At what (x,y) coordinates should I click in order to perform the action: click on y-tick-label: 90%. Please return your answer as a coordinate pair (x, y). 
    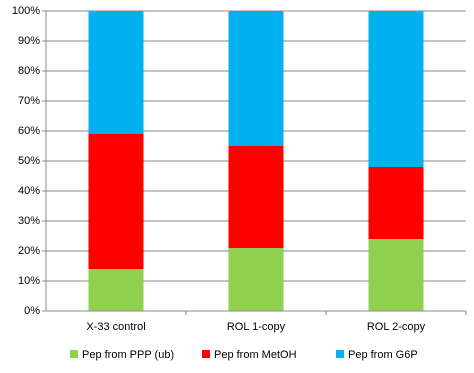
    Looking at the image, I should click on (29, 41).